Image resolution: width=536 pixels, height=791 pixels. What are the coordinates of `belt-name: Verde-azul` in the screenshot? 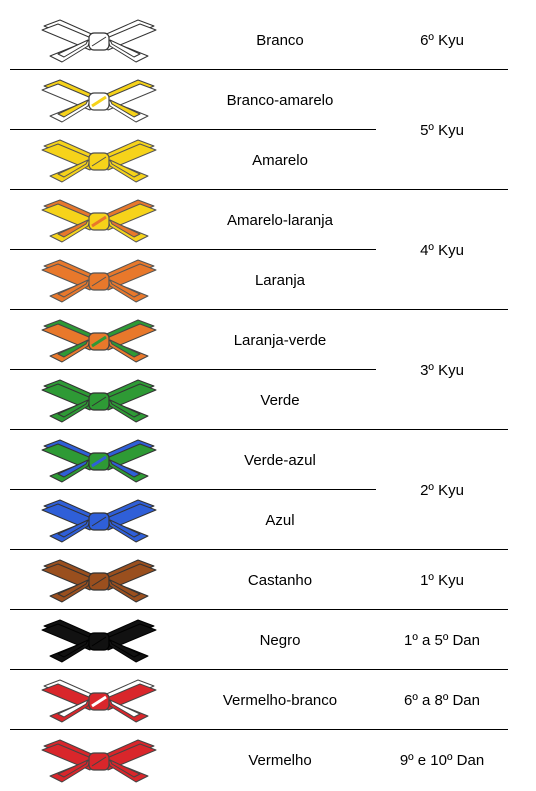 It's located at (280, 460).